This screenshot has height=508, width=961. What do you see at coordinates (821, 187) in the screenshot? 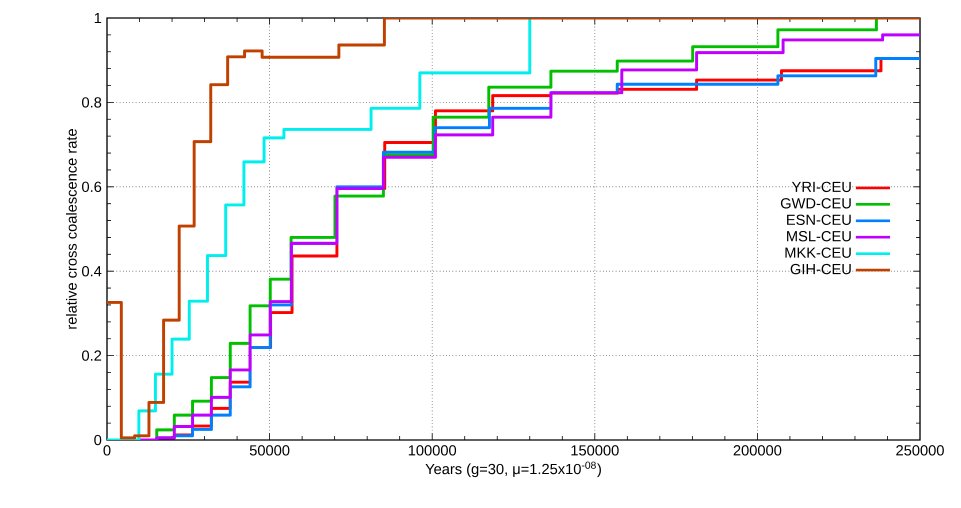
I see `legend-label: YRI-CEU` at bounding box center [821, 187].